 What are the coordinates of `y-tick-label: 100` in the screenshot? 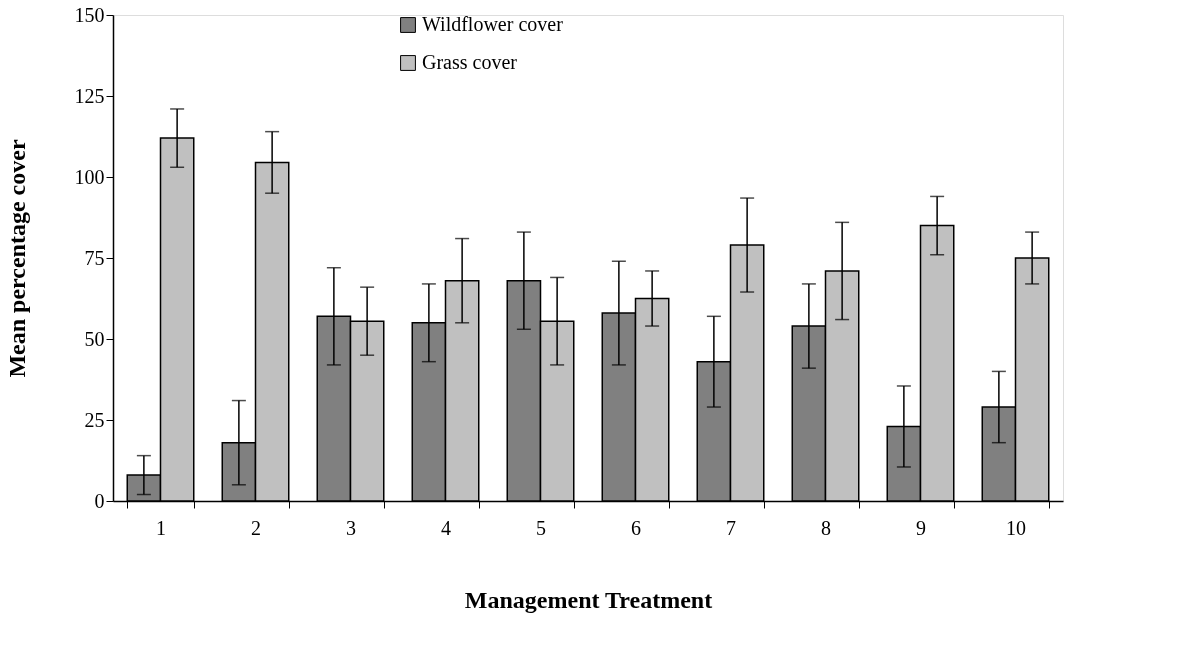 It's located at (89, 176).